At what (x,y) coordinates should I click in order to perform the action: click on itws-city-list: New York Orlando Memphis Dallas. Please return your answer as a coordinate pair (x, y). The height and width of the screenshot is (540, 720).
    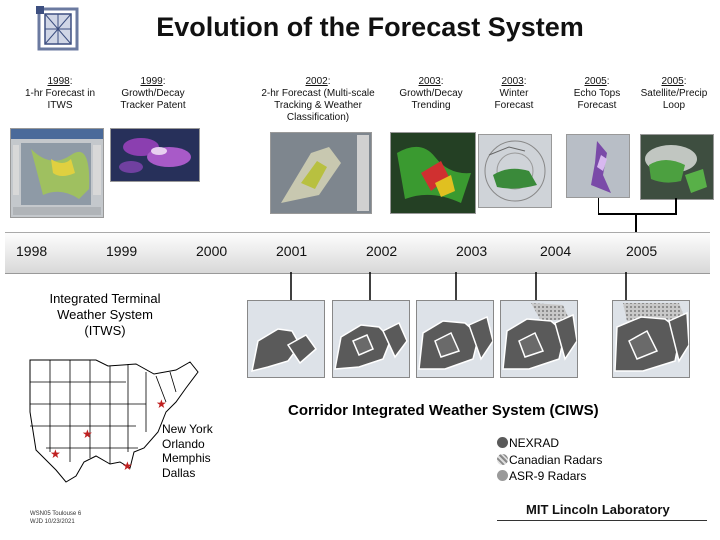
    Looking at the image, I should click on (187, 451).